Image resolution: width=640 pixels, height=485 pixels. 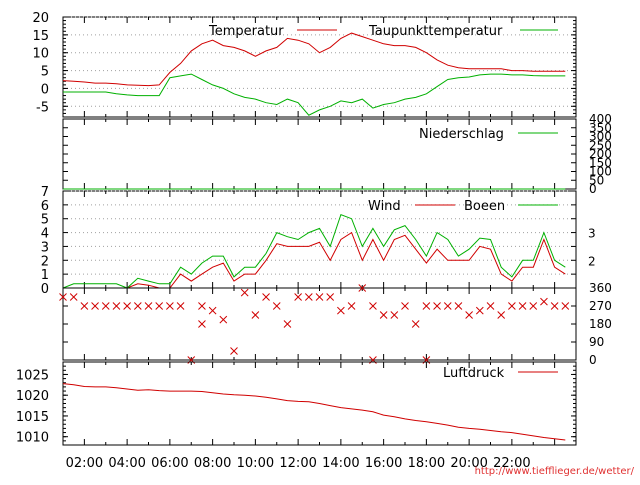 I want to click on wind-direction-series, so click(x=314, y=324).